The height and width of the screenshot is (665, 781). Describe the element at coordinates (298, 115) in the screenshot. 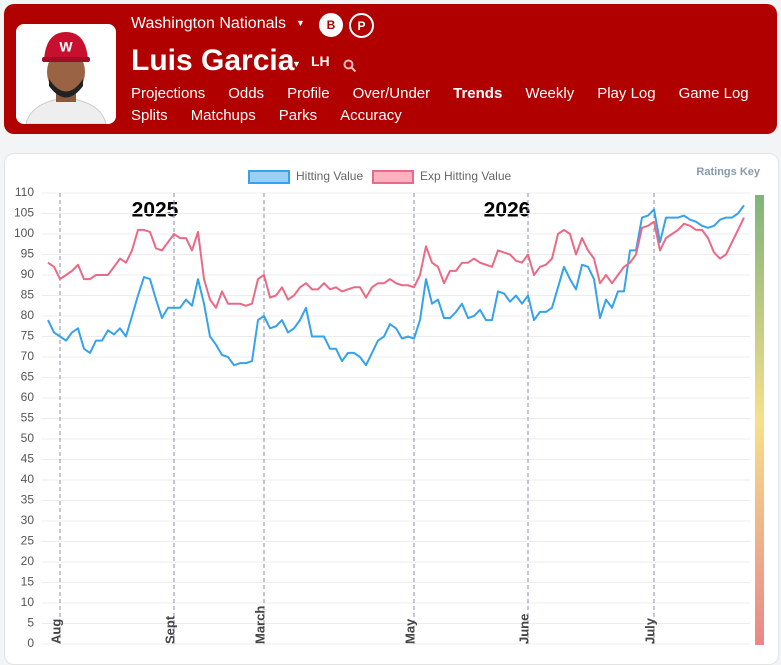

I see `nav-item: Parks` at that location.